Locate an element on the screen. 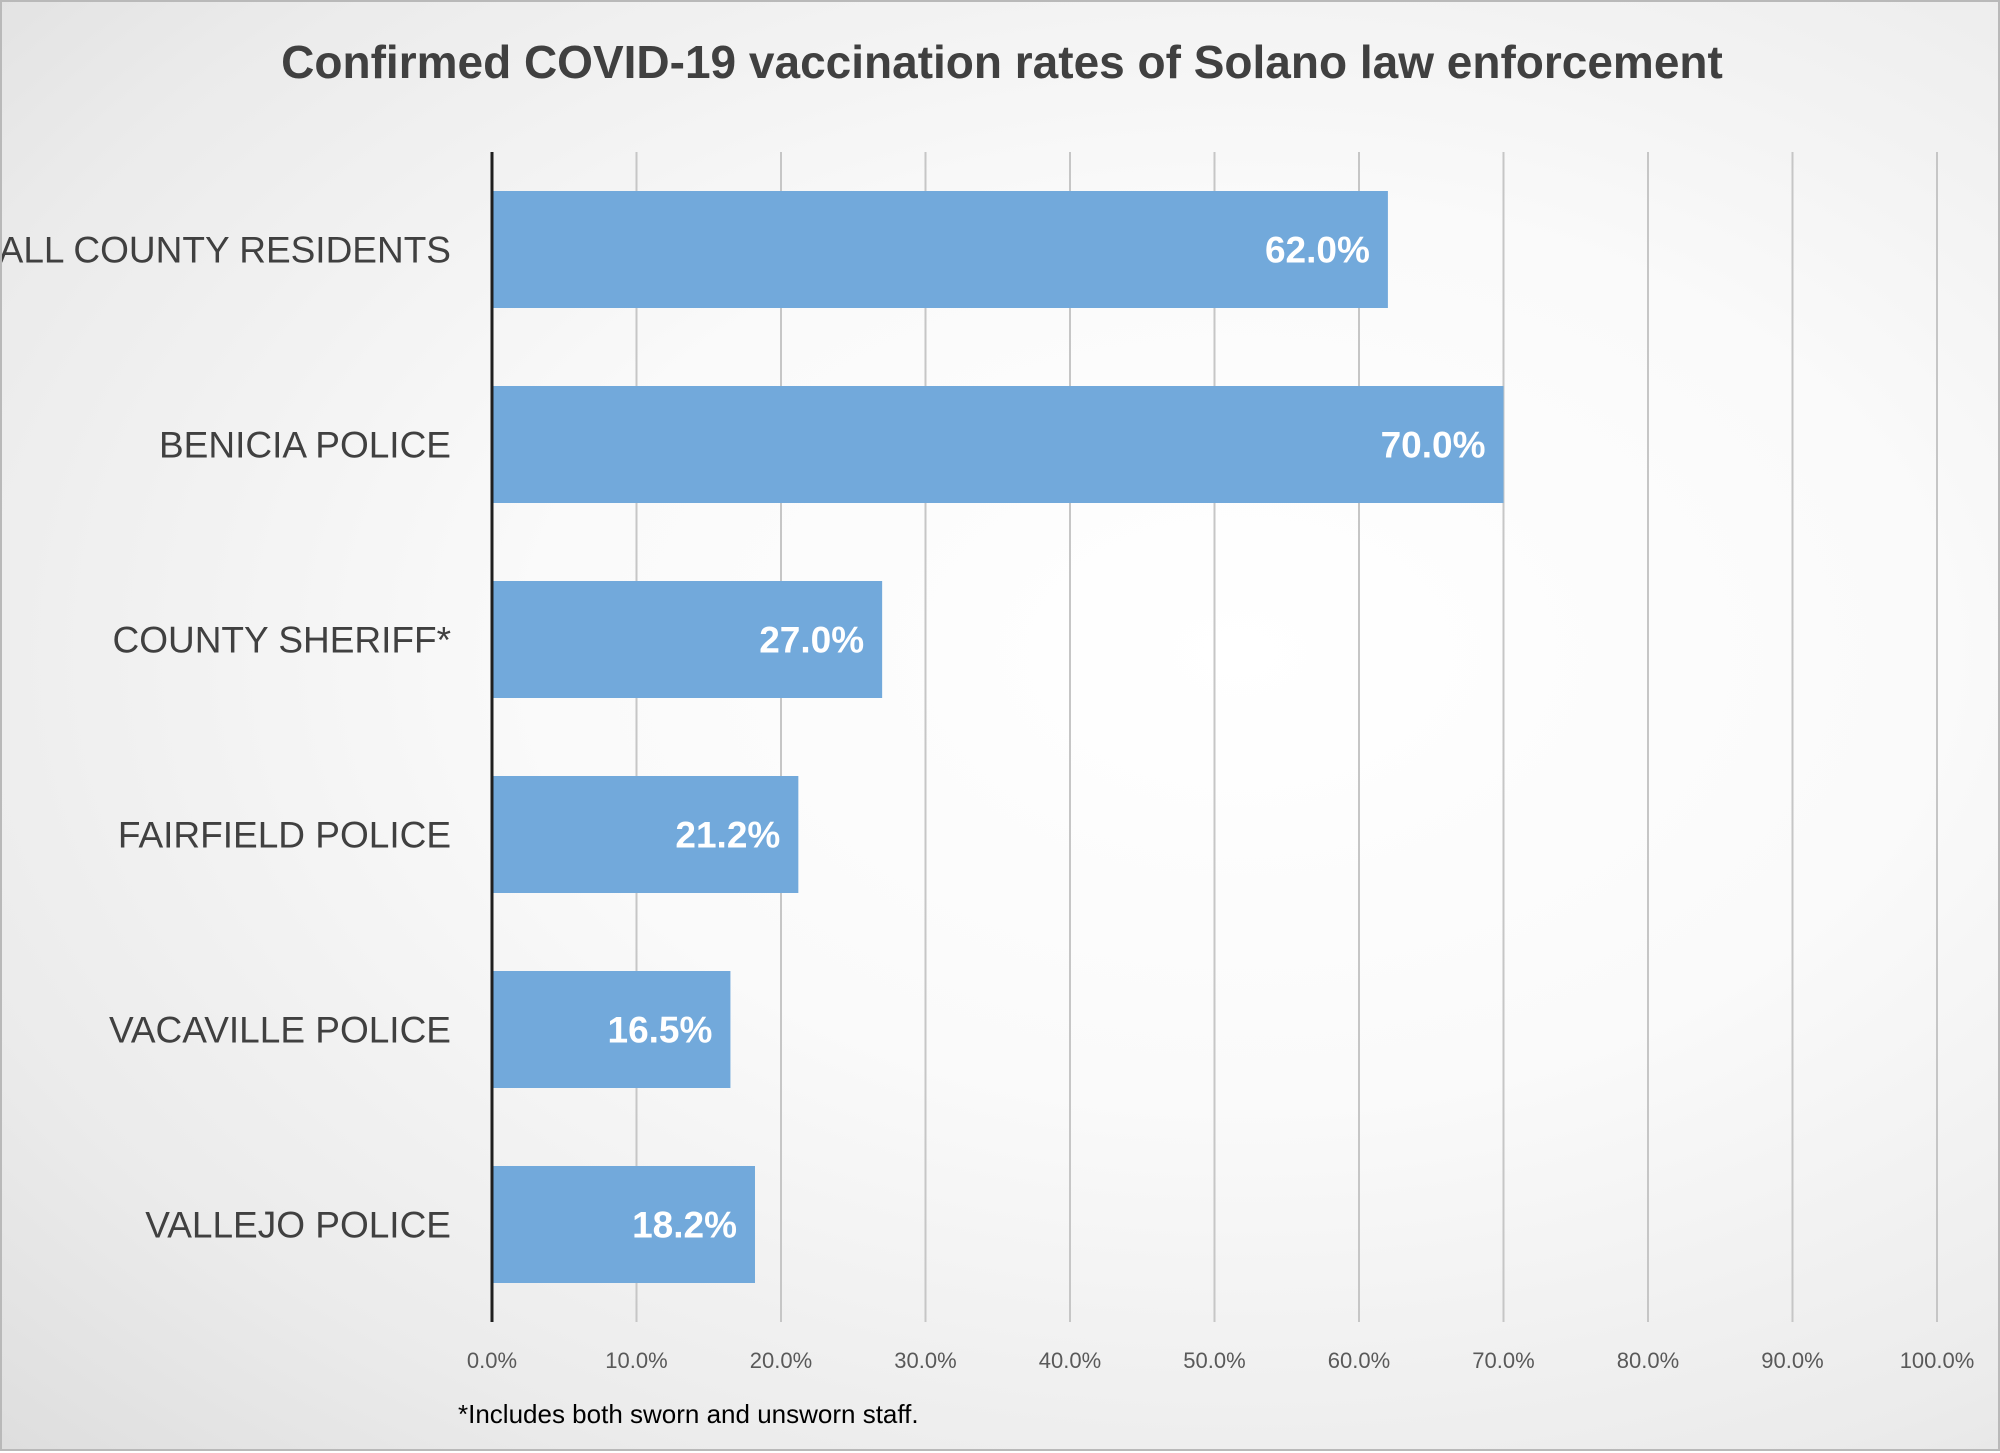  data-label: 27.0% is located at coordinates (811, 640).